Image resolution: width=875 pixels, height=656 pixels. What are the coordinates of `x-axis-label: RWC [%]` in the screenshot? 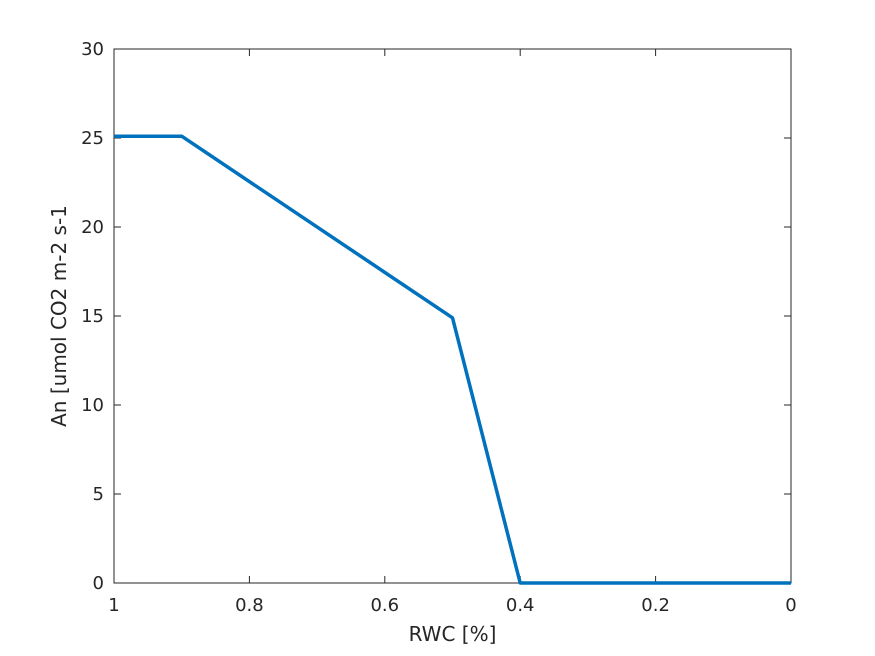 It's located at (453, 634).